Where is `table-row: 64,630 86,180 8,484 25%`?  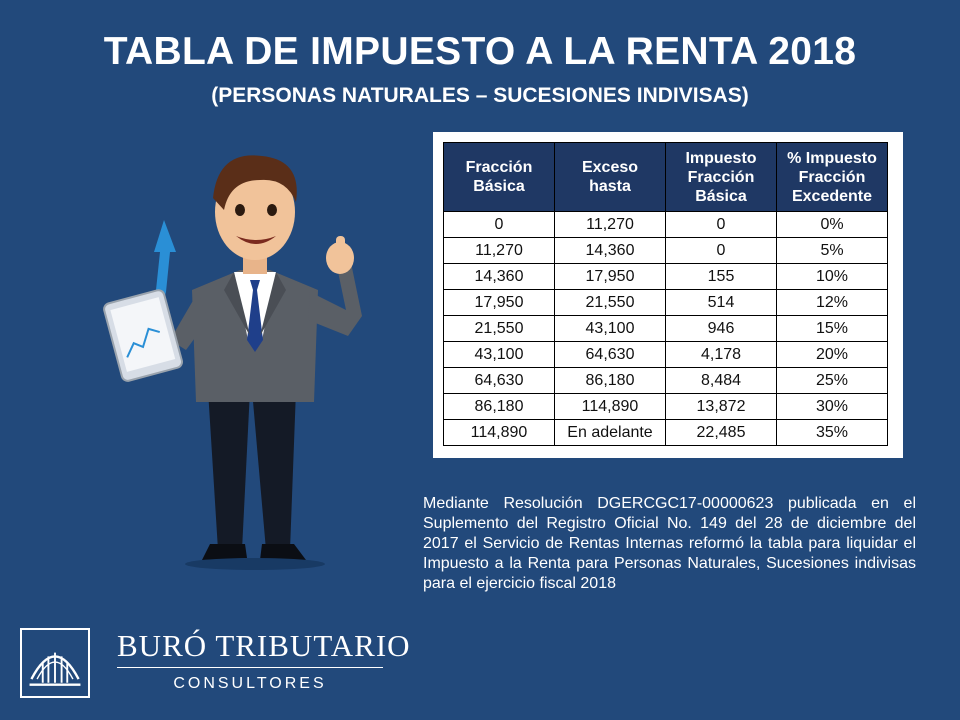 table-row: 64,630 86,180 8,484 25% is located at coordinates (665, 380).